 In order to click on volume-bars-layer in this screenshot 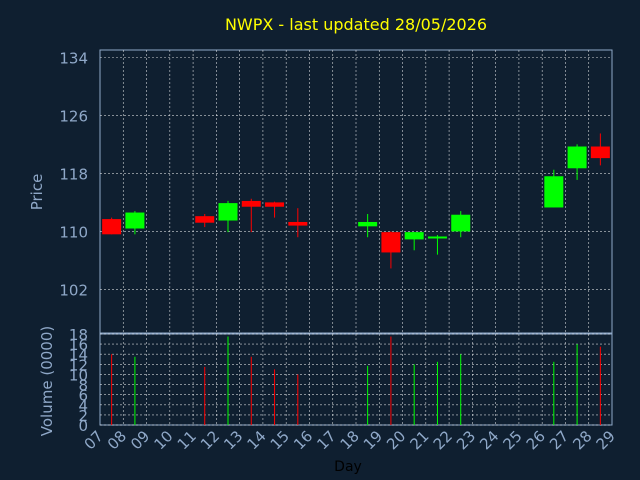, I will do `click(356, 380)`.